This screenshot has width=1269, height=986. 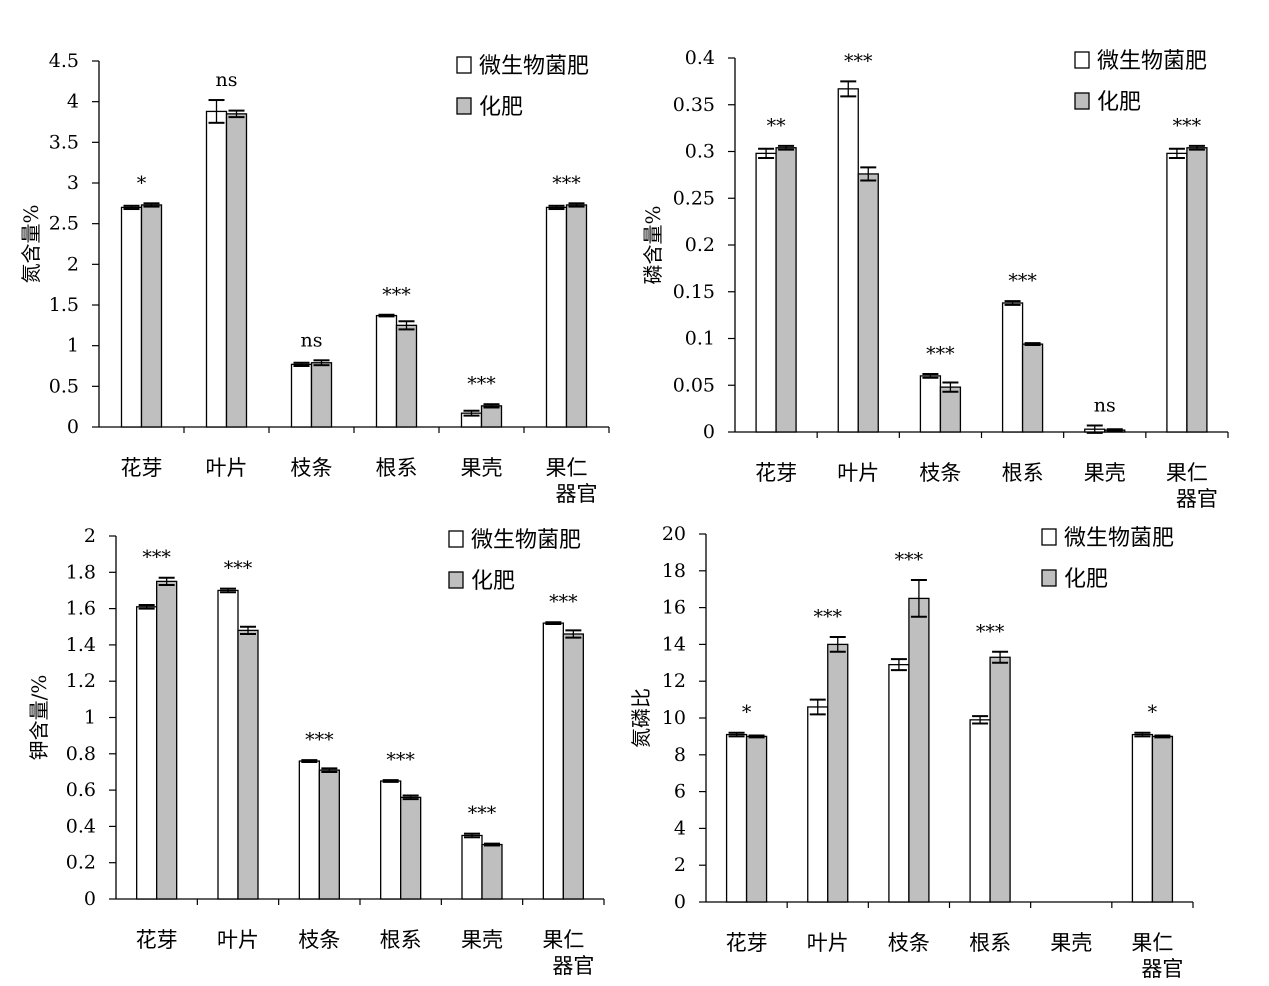 What do you see at coordinates (700, 339) in the screenshot?
I see `y-tick-label: 0.1` at bounding box center [700, 339].